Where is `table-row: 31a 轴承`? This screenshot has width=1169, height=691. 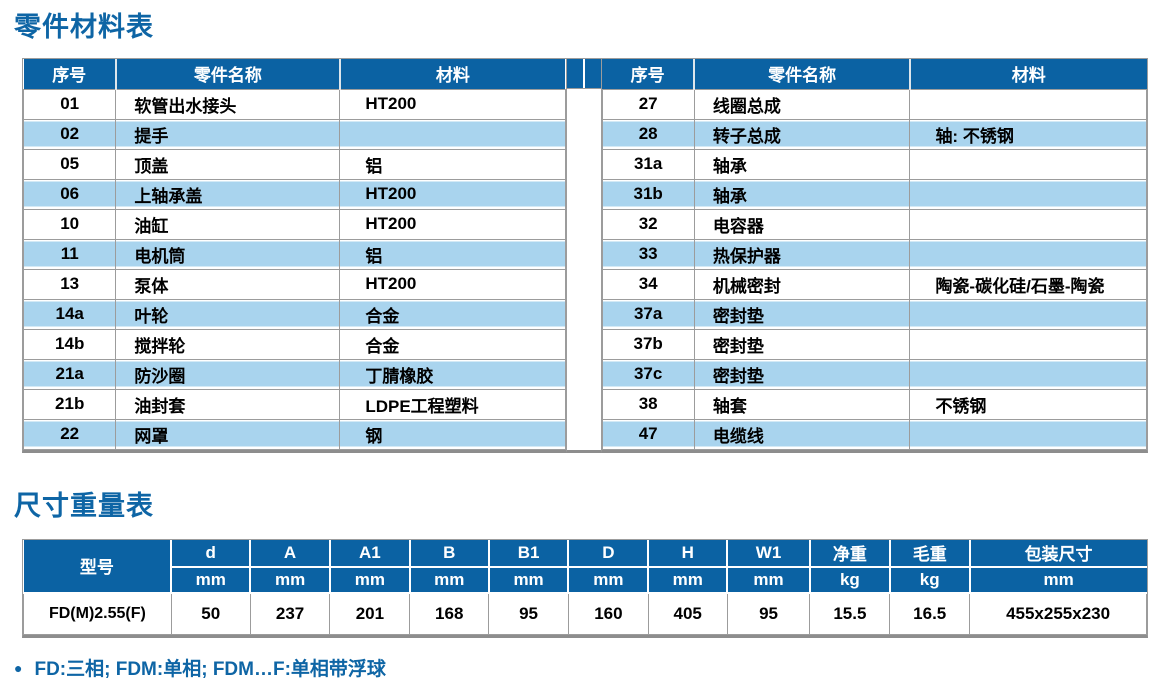
table-row: 31a 轴承 is located at coordinates (874, 164).